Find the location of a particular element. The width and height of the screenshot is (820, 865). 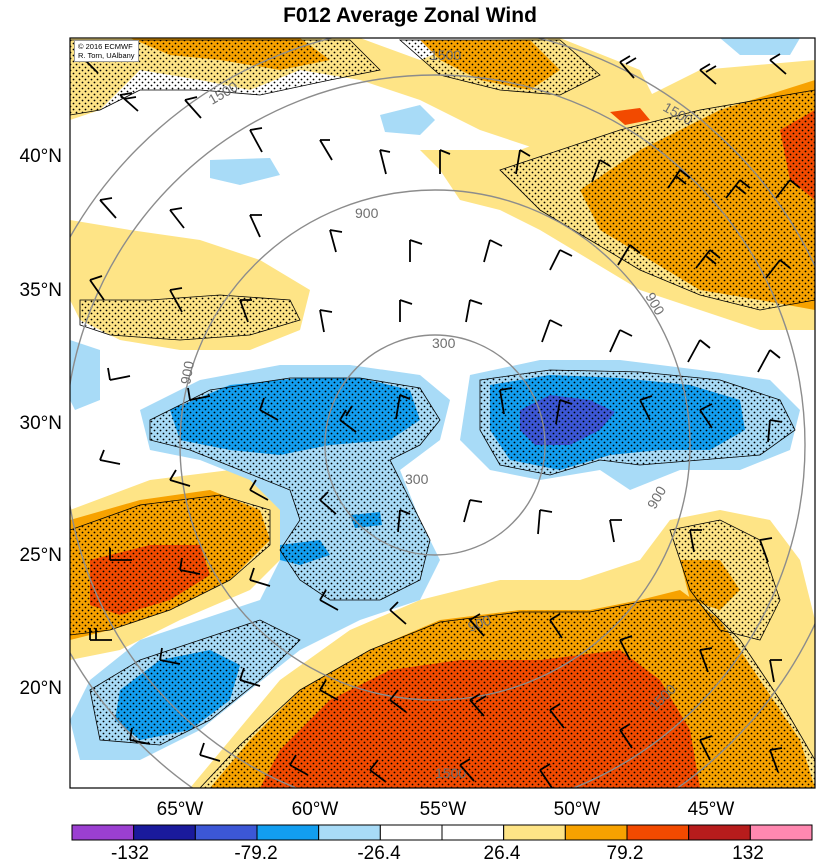

lon-label-45w: 45°W is located at coordinates (711, 809).